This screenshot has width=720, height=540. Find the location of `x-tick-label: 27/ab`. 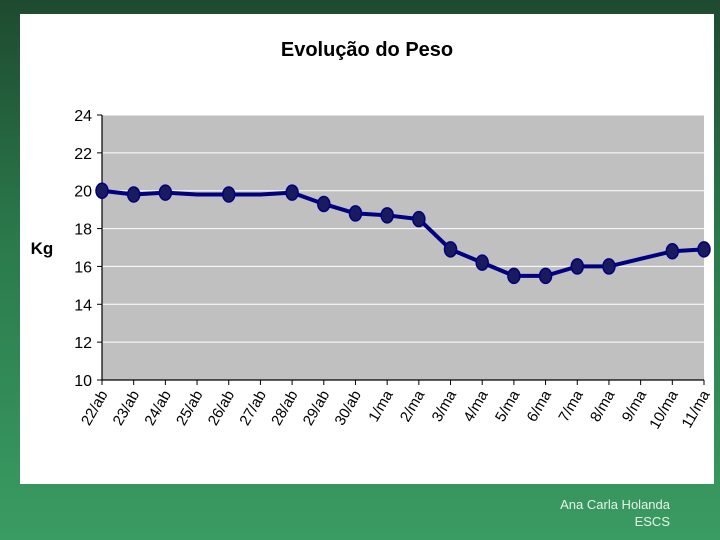

x-tick-label: 27/ab is located at coordinates (252, 408).